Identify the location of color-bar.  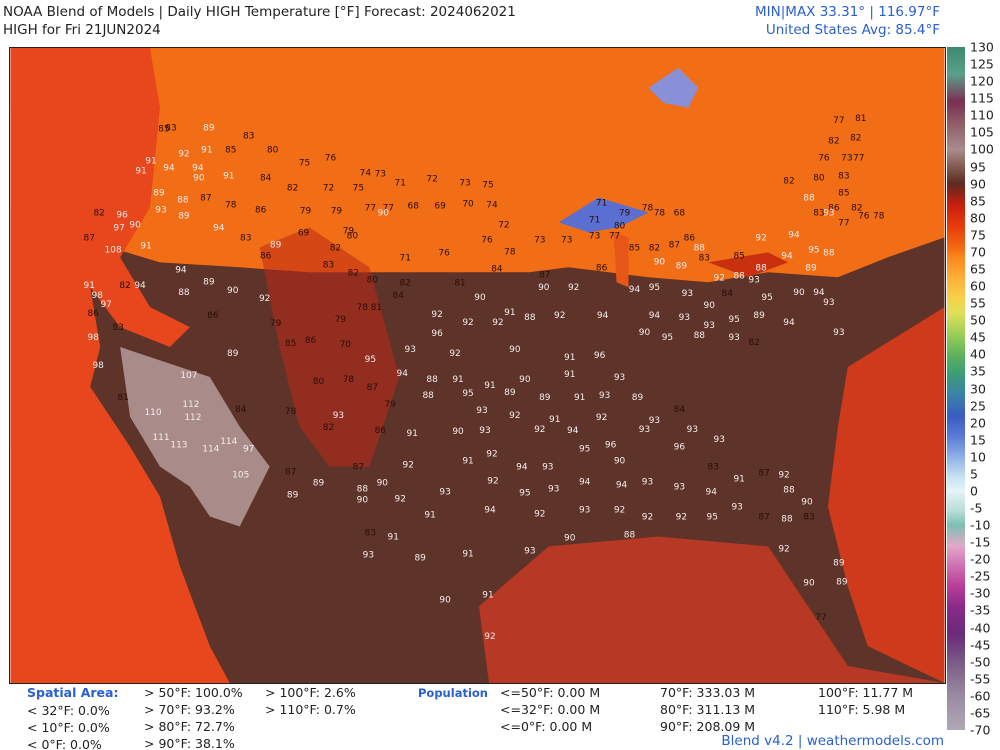
(956, 388).